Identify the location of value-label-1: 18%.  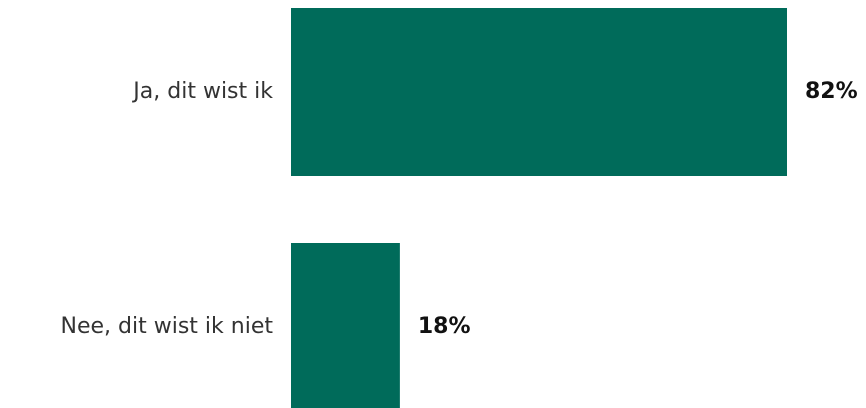
(444, 326).